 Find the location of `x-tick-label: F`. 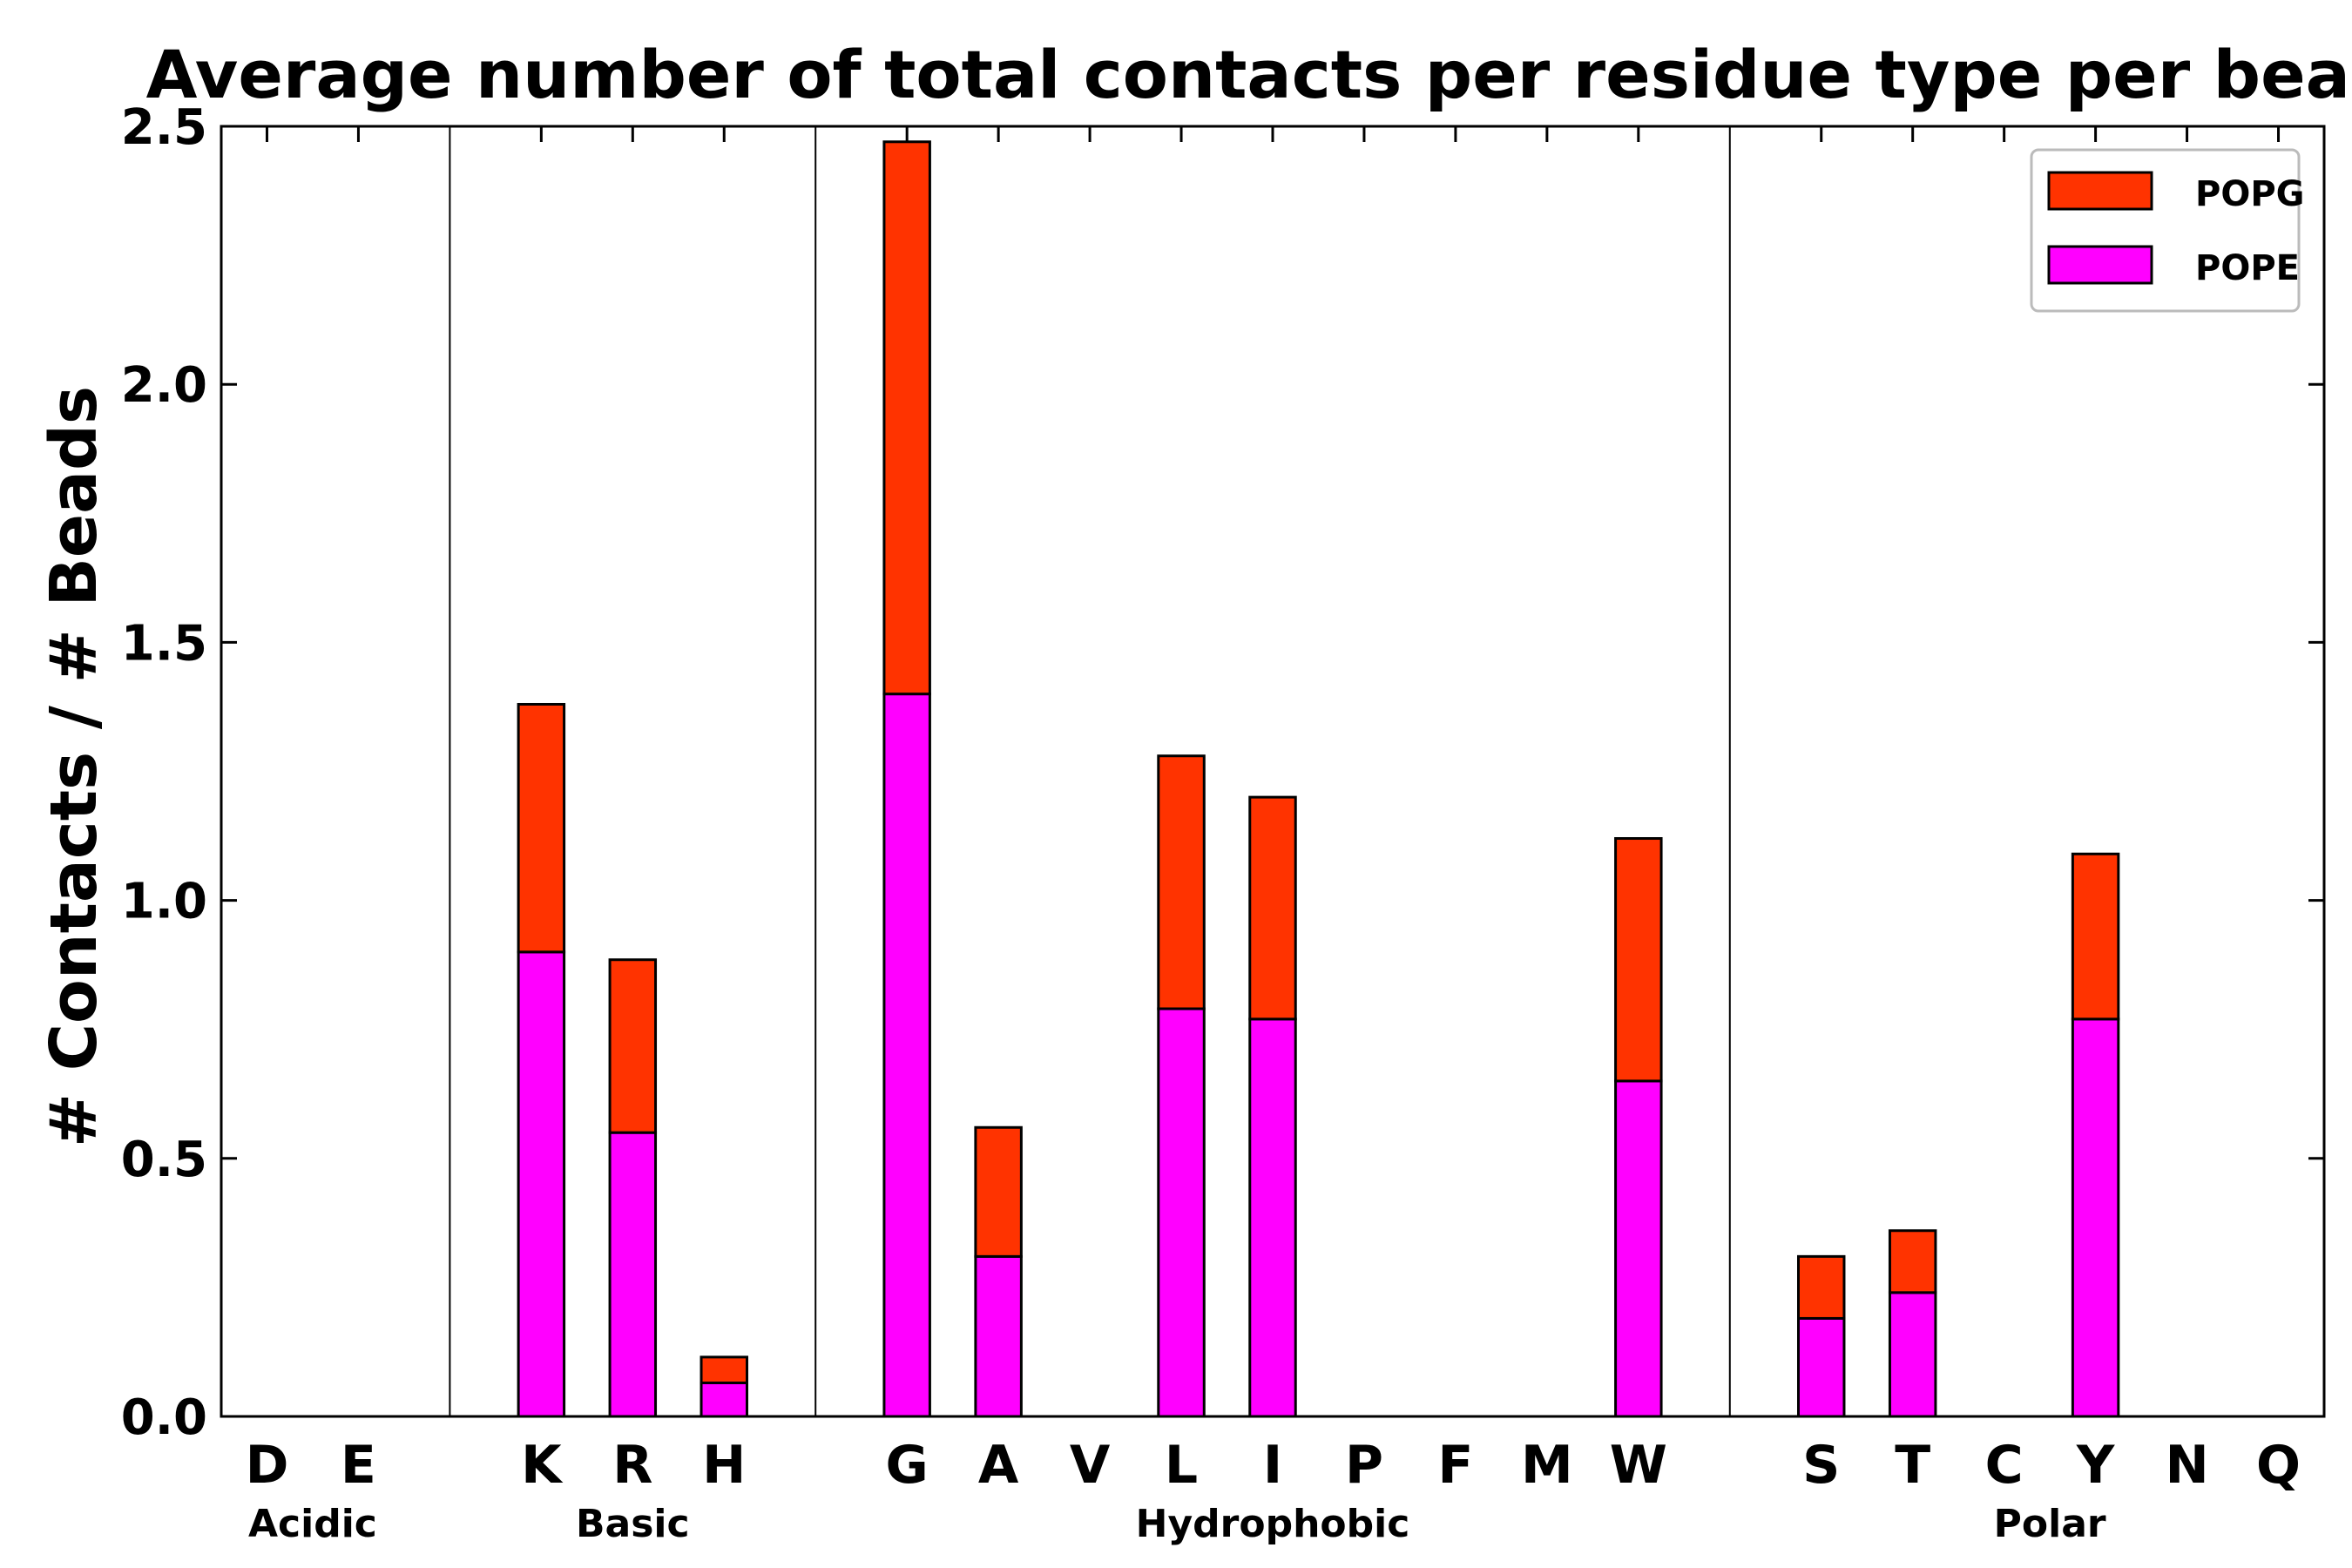

x-tick-label: F is located at coordinates (1455, 1466).